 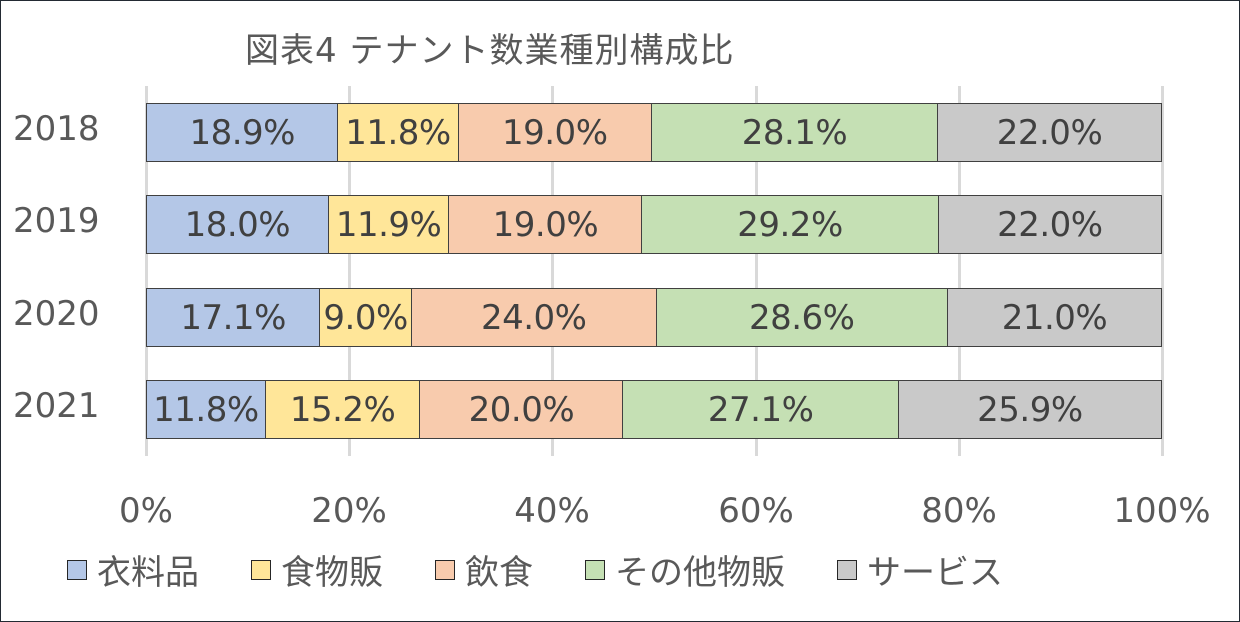 I want to click on legend-swatch-clothing, so click(x=77, y=569).